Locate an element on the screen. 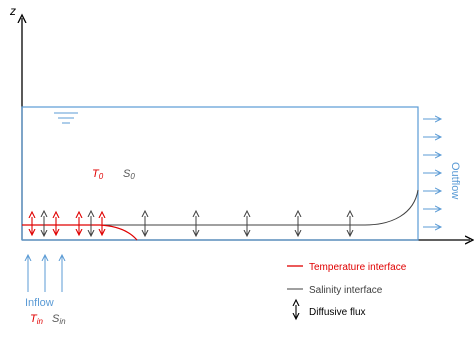 This screenshot has width=474, height=355. inflow-label: Inflow is located at coordinates (39, 303).